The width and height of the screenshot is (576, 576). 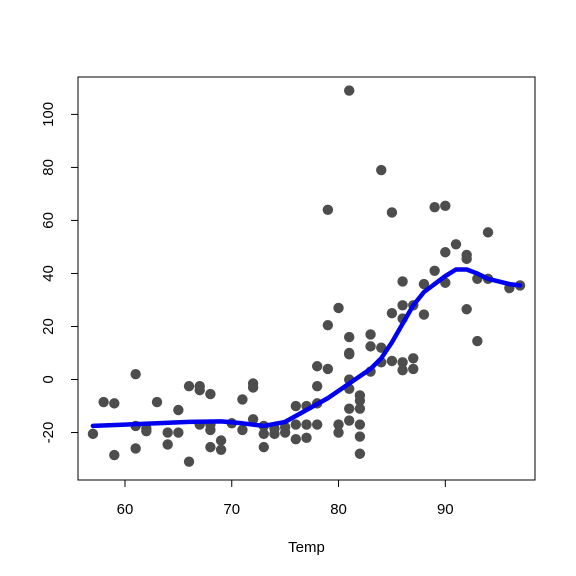 What do you see at coordinates (48, 220) in the screenshot?
I see `y-tick-label: 60` at bounding box center [48, 220].